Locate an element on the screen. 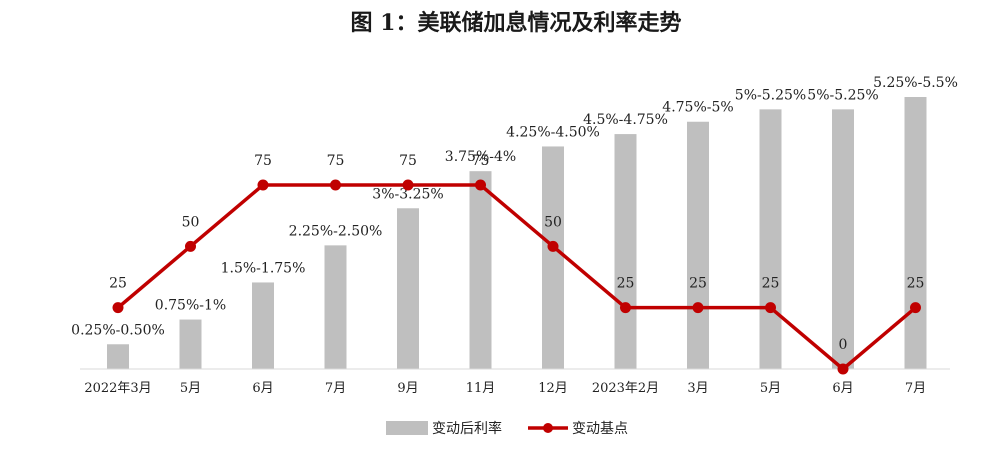 This screenshot has width=991, height=476. x-tick-label-7: 2023年2月 is located at coordinates (625, 388).